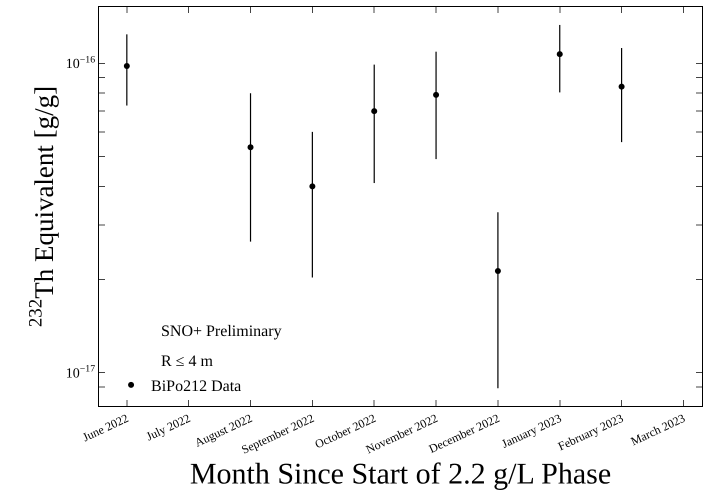 This screenshot has width=706, height=503. I want to click on annotation: R ≤ 4 m, so click(187, 361).